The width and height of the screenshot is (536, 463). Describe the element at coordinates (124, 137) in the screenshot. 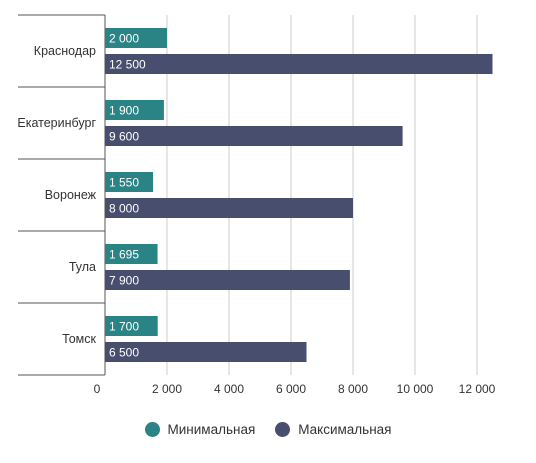

I see `data-label: 9 600` at that location.